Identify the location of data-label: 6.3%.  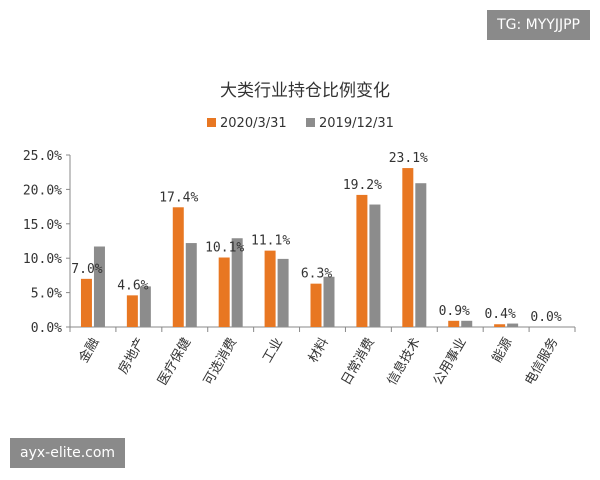
(316, 274).